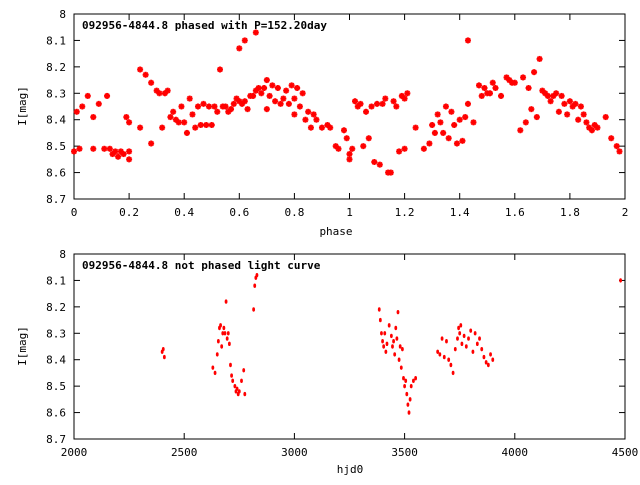 The height and width of the screenshot is (485, 640). Describe the element at coordinates (22, 106) in the screenshot. I see `phased-y-axis-label: I[mag]` at that location.